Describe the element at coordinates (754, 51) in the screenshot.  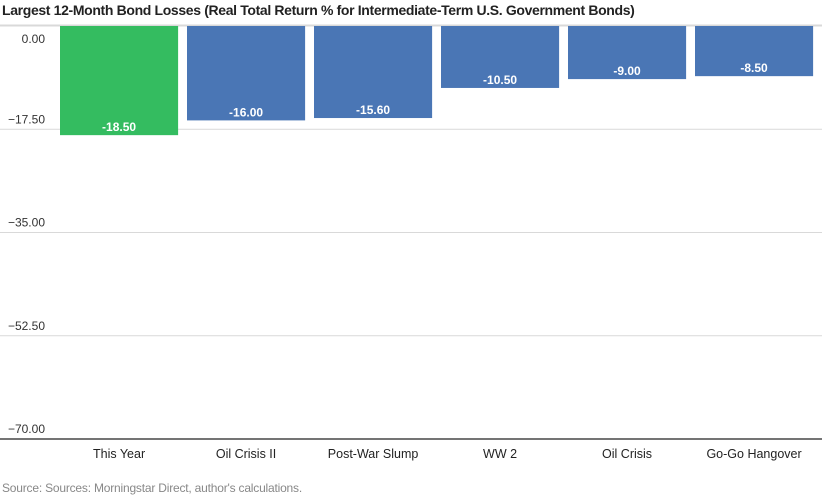
I see `bar-go-go-hangover` at that location.